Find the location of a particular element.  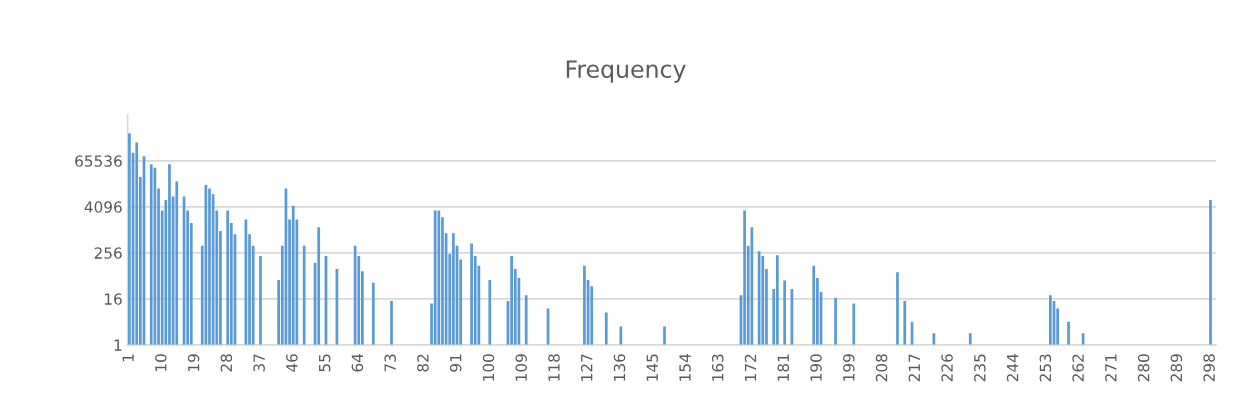

x-tick-label: 262 is located at coordinates (1078, 368).